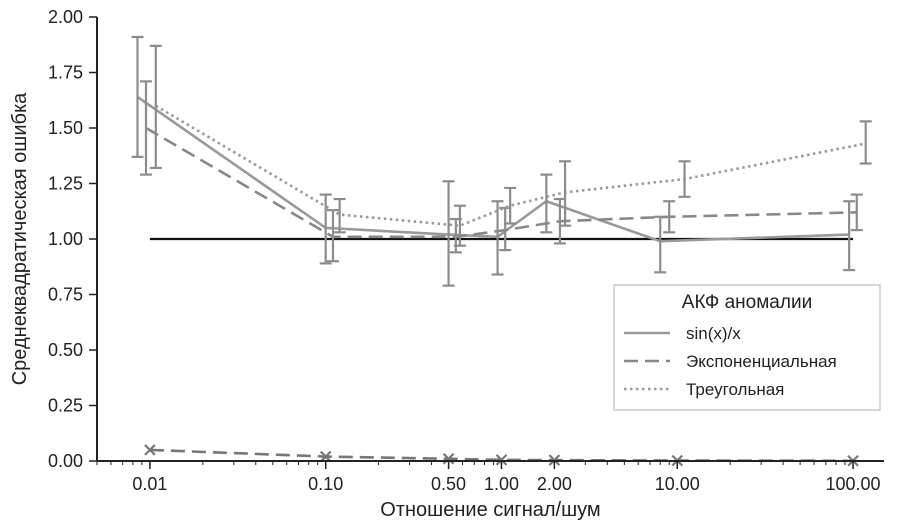 This screenshot has width=902, height=530. Describe the element at coordinates (761, 361) in the screenshot. I see `legend-entry: Экспоненциальная` at that location.